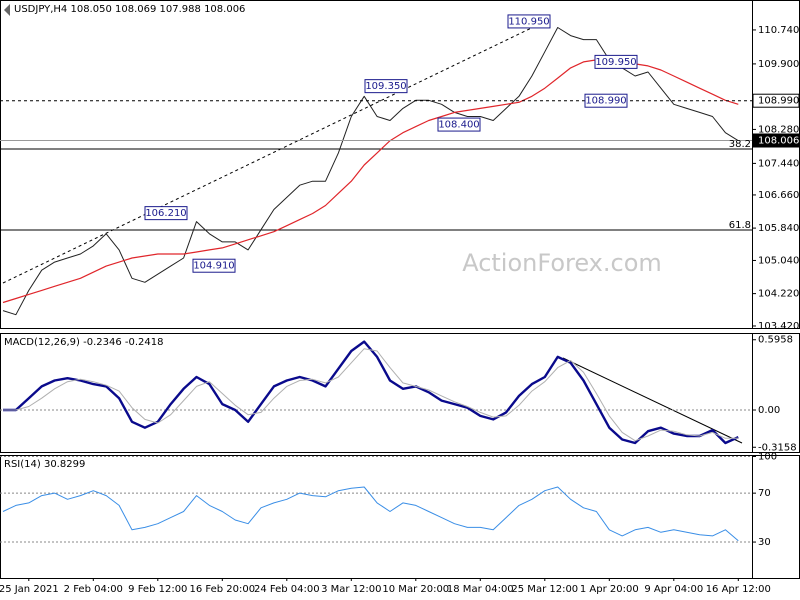 The width and height of the screenshot is (800, 600). What do you see at coordinates (44, 464) in the screenshot?
I see `panel-title: RSI(14) 30.8299` at bounding box center [44, 464].